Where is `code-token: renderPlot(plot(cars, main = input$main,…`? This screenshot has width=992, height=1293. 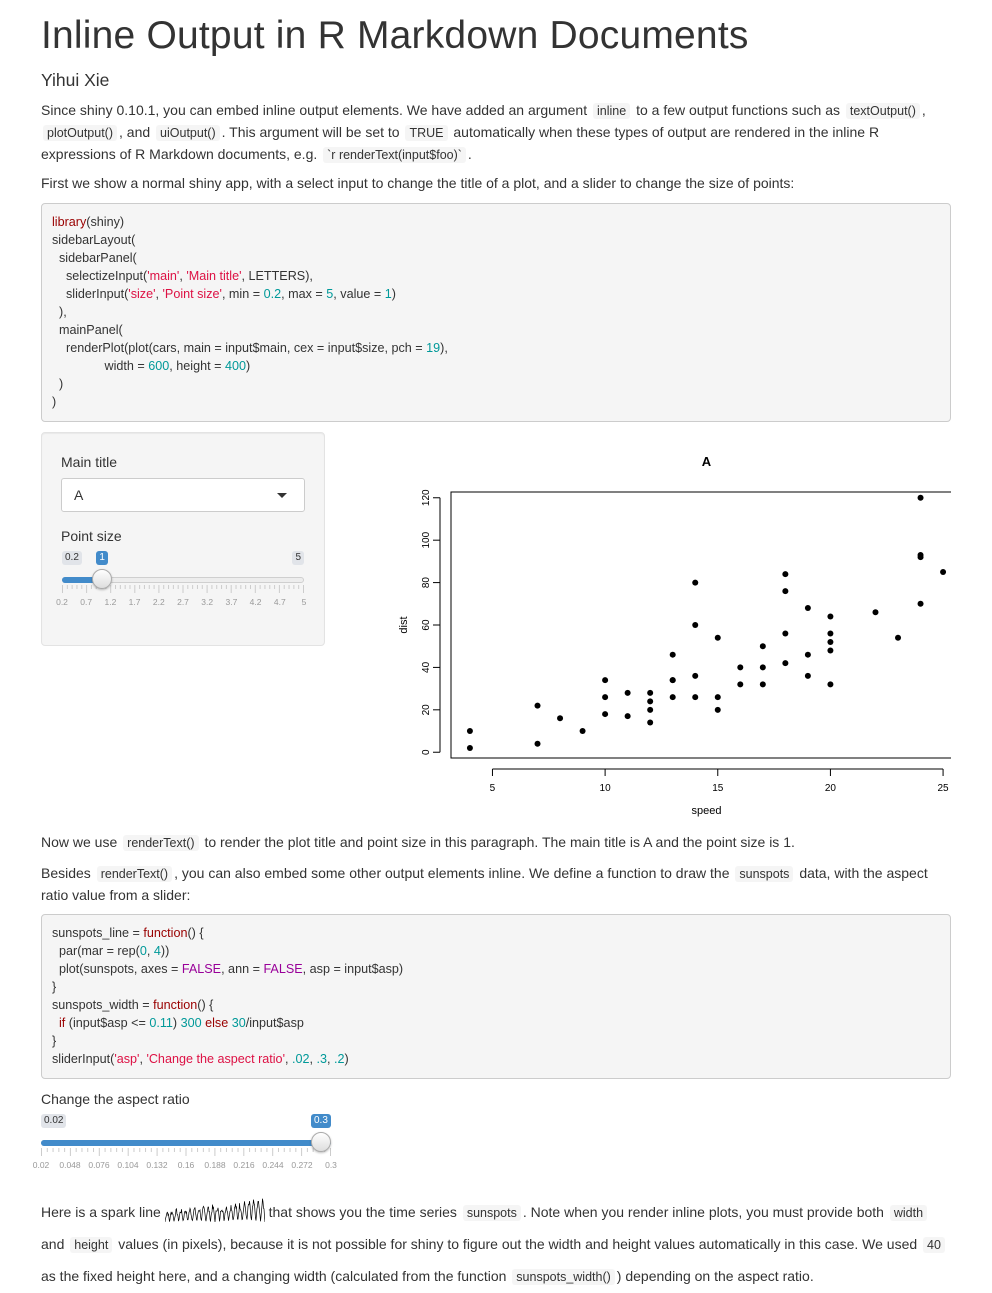
code-token: renderPlot(plot(cars, main = input$main,… is located at coordinates (239, 348).